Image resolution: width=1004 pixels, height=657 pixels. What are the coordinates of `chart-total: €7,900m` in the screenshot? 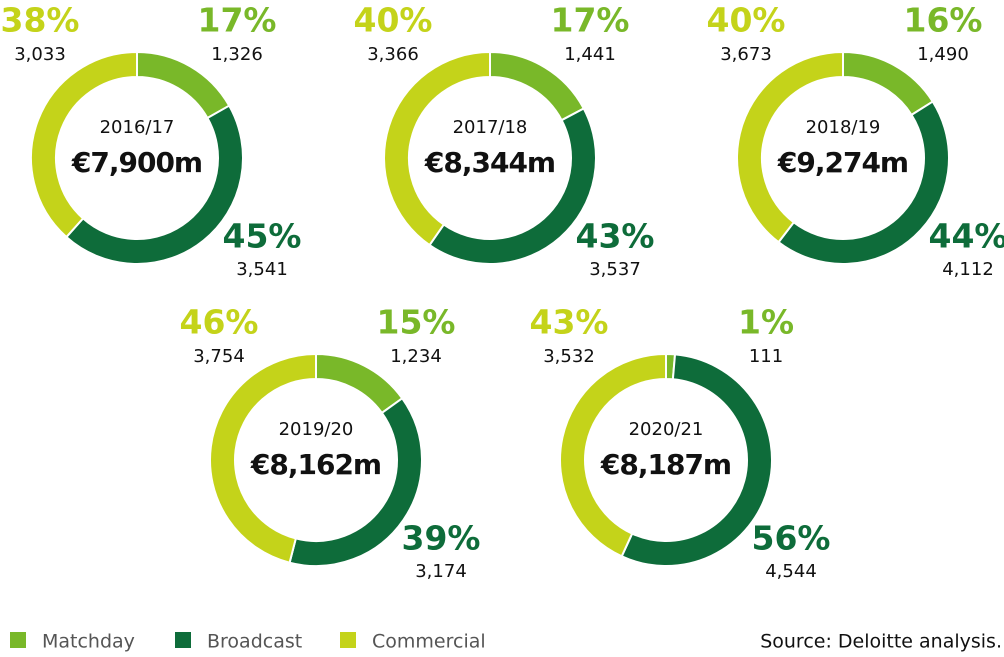 It's located at (136, 162).